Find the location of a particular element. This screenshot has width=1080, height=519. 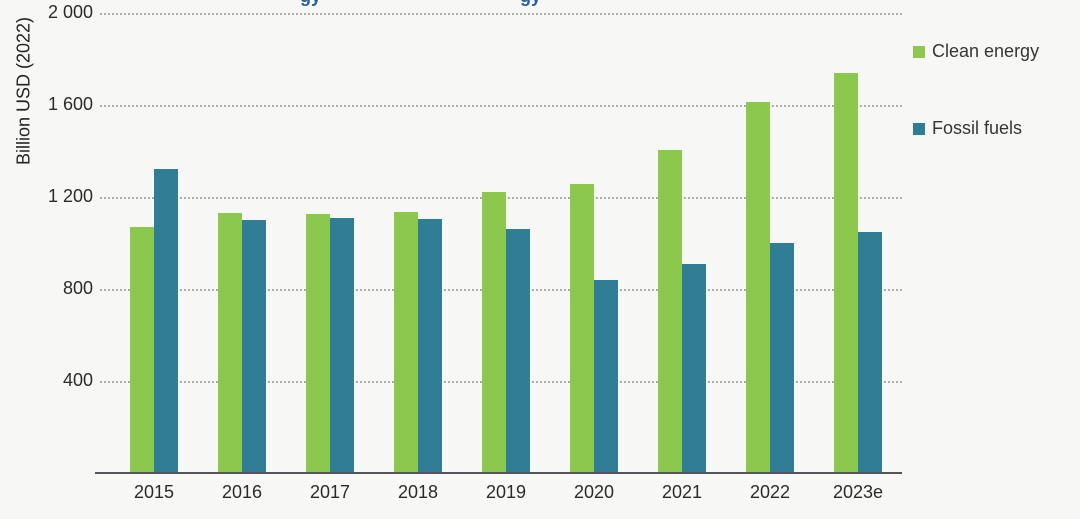

x-tick-label-2019: 2019 is located at coordinates (506, 492).